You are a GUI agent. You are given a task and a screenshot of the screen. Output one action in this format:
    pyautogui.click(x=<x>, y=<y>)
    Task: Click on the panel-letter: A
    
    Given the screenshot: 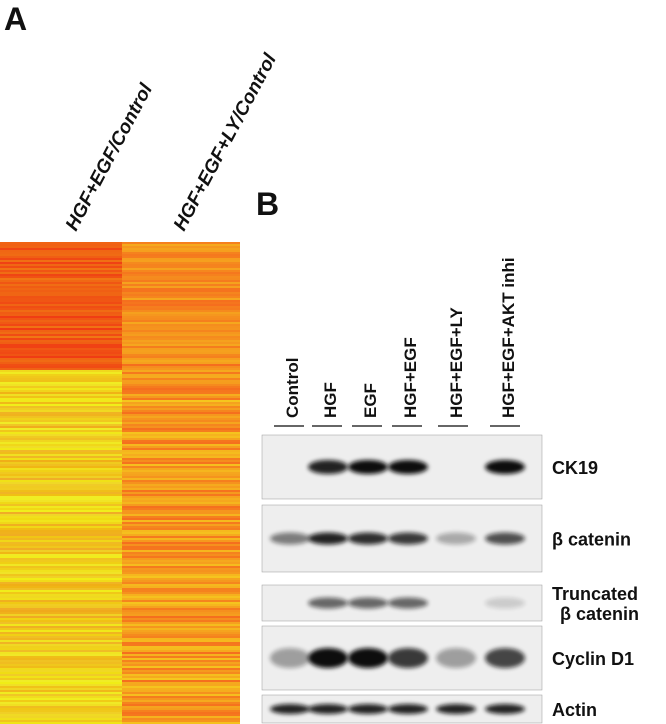 What is the action you would take?
    pyautogui.click(x=15, y=19)
    